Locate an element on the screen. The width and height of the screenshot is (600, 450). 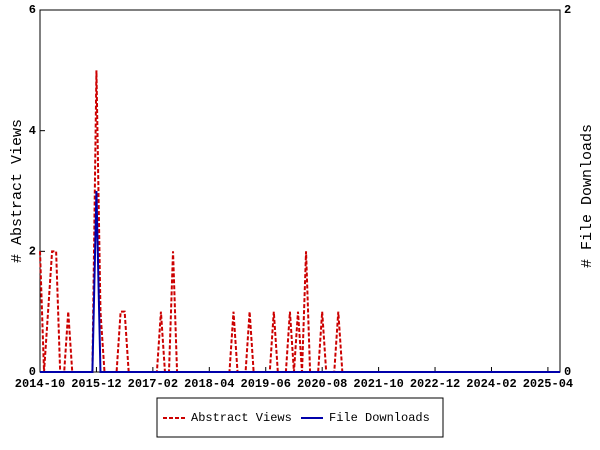
x-tick-label: 2025-04 is located at coordinates (548, 384).